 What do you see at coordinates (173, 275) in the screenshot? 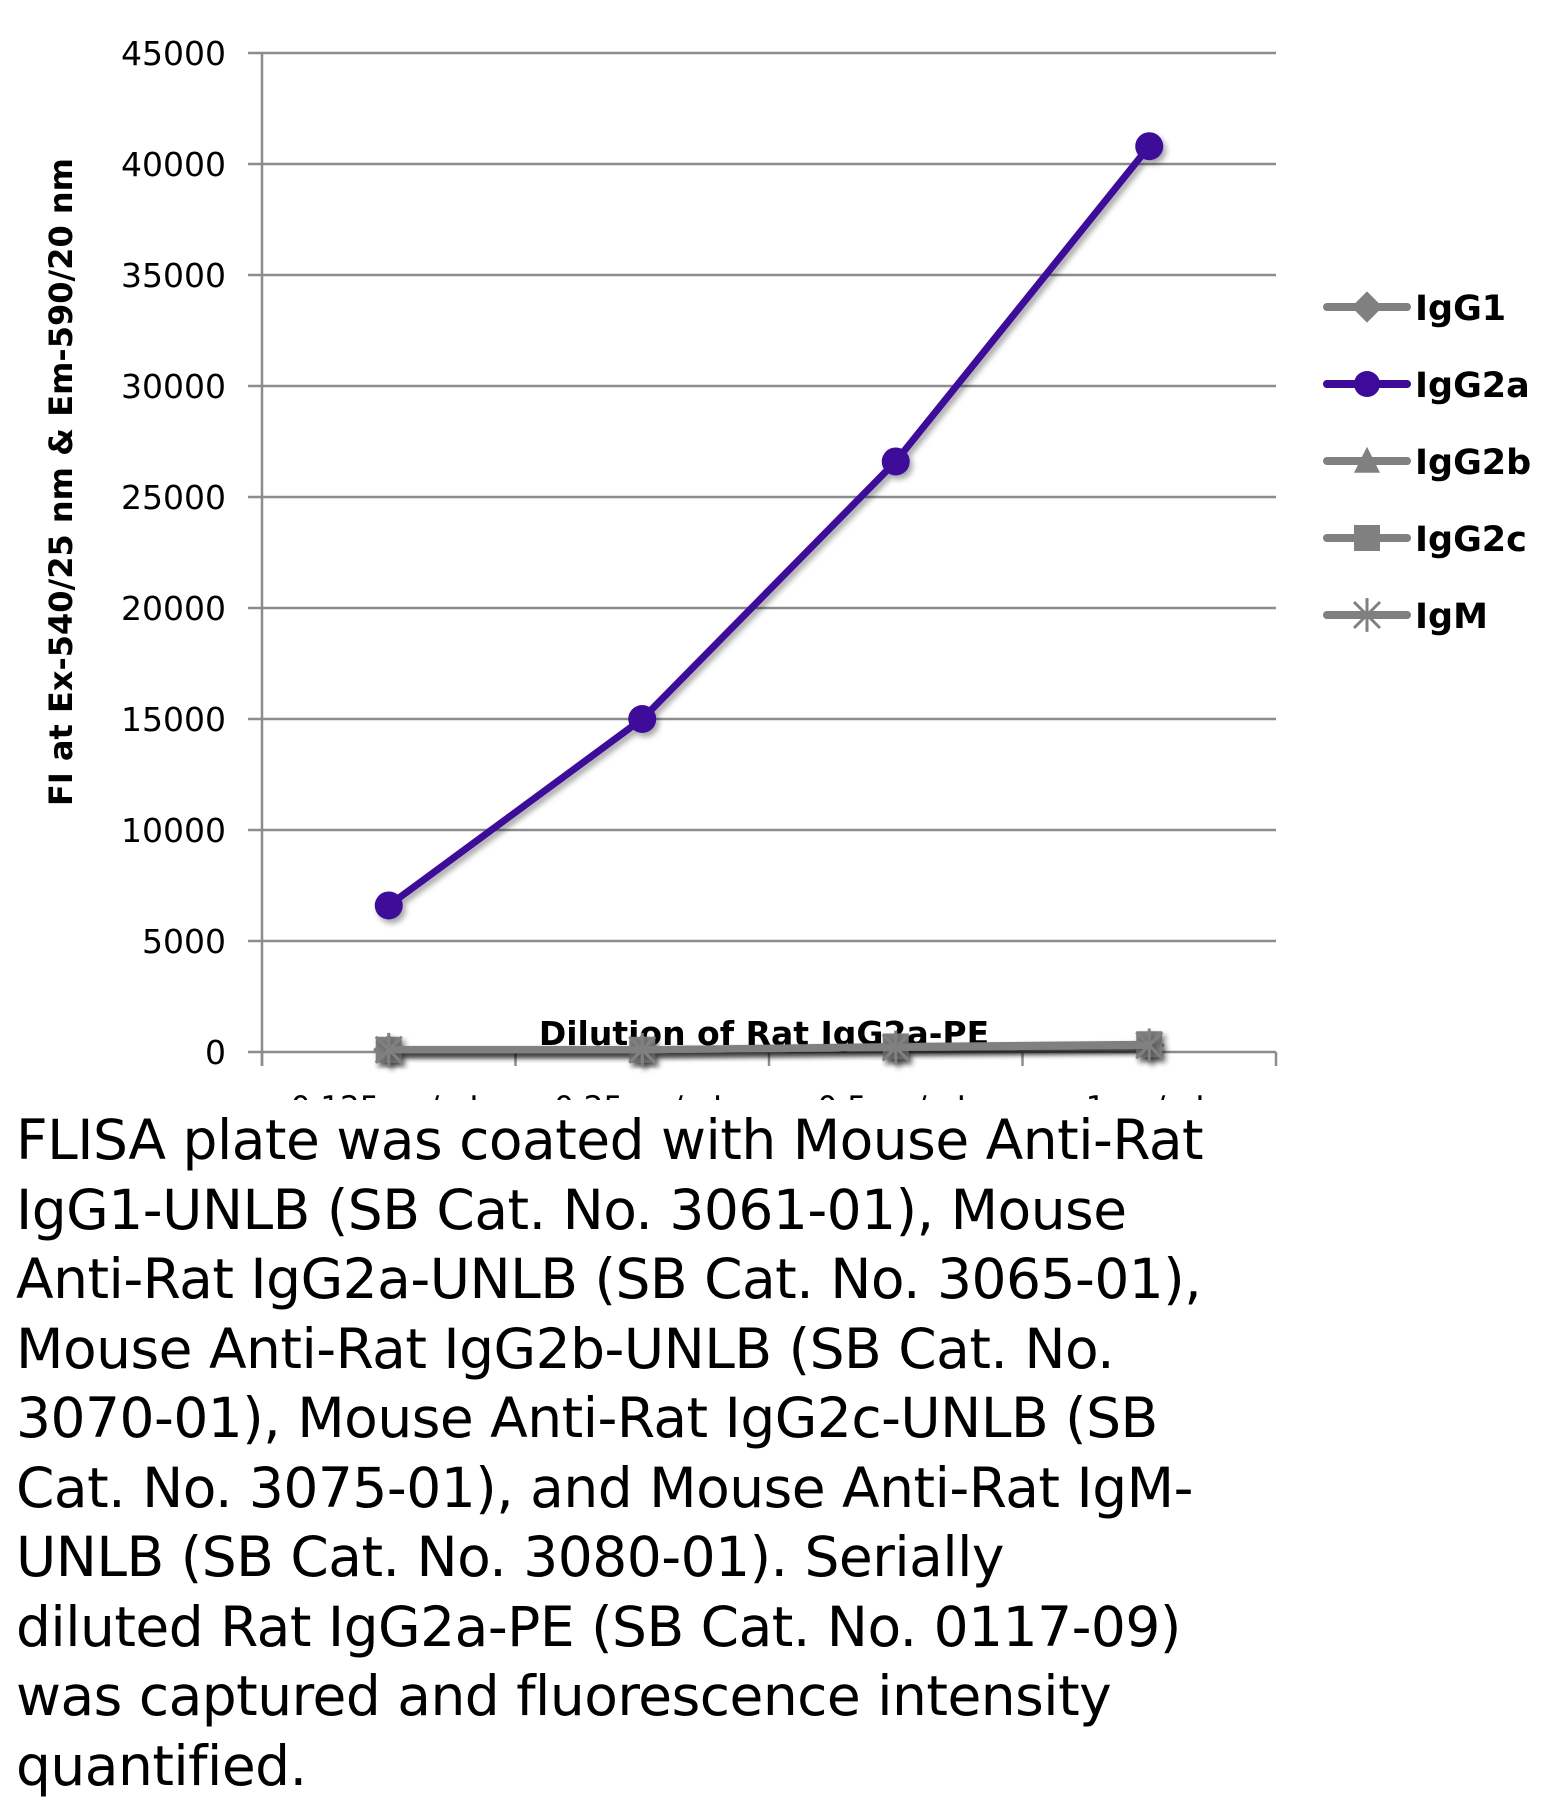
I see `y-tick-label: 35000` at bounding box center [173, 275].